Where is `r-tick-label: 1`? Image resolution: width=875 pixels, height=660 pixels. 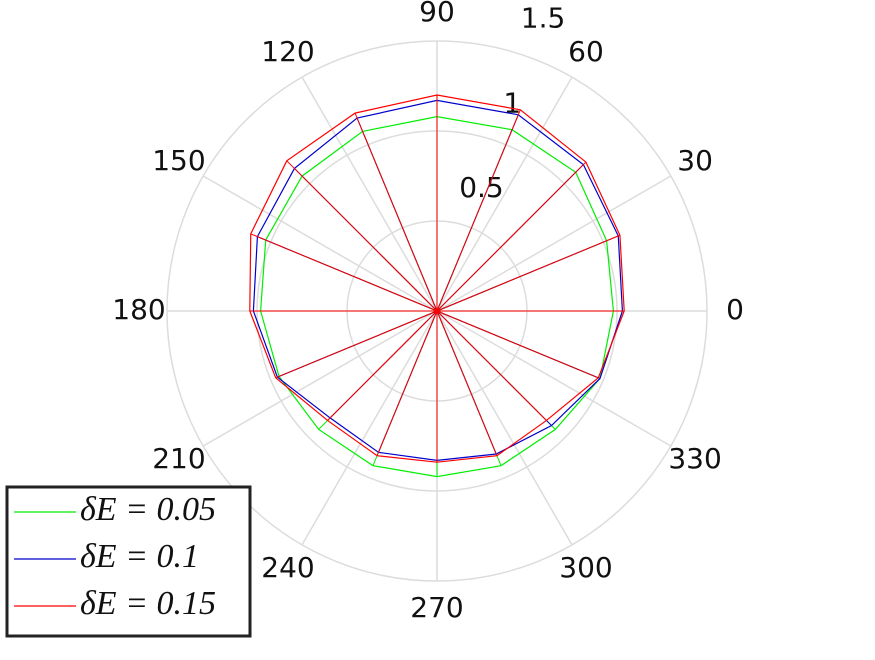
r-tick-label: 1 is located at coordinates (512, 102).